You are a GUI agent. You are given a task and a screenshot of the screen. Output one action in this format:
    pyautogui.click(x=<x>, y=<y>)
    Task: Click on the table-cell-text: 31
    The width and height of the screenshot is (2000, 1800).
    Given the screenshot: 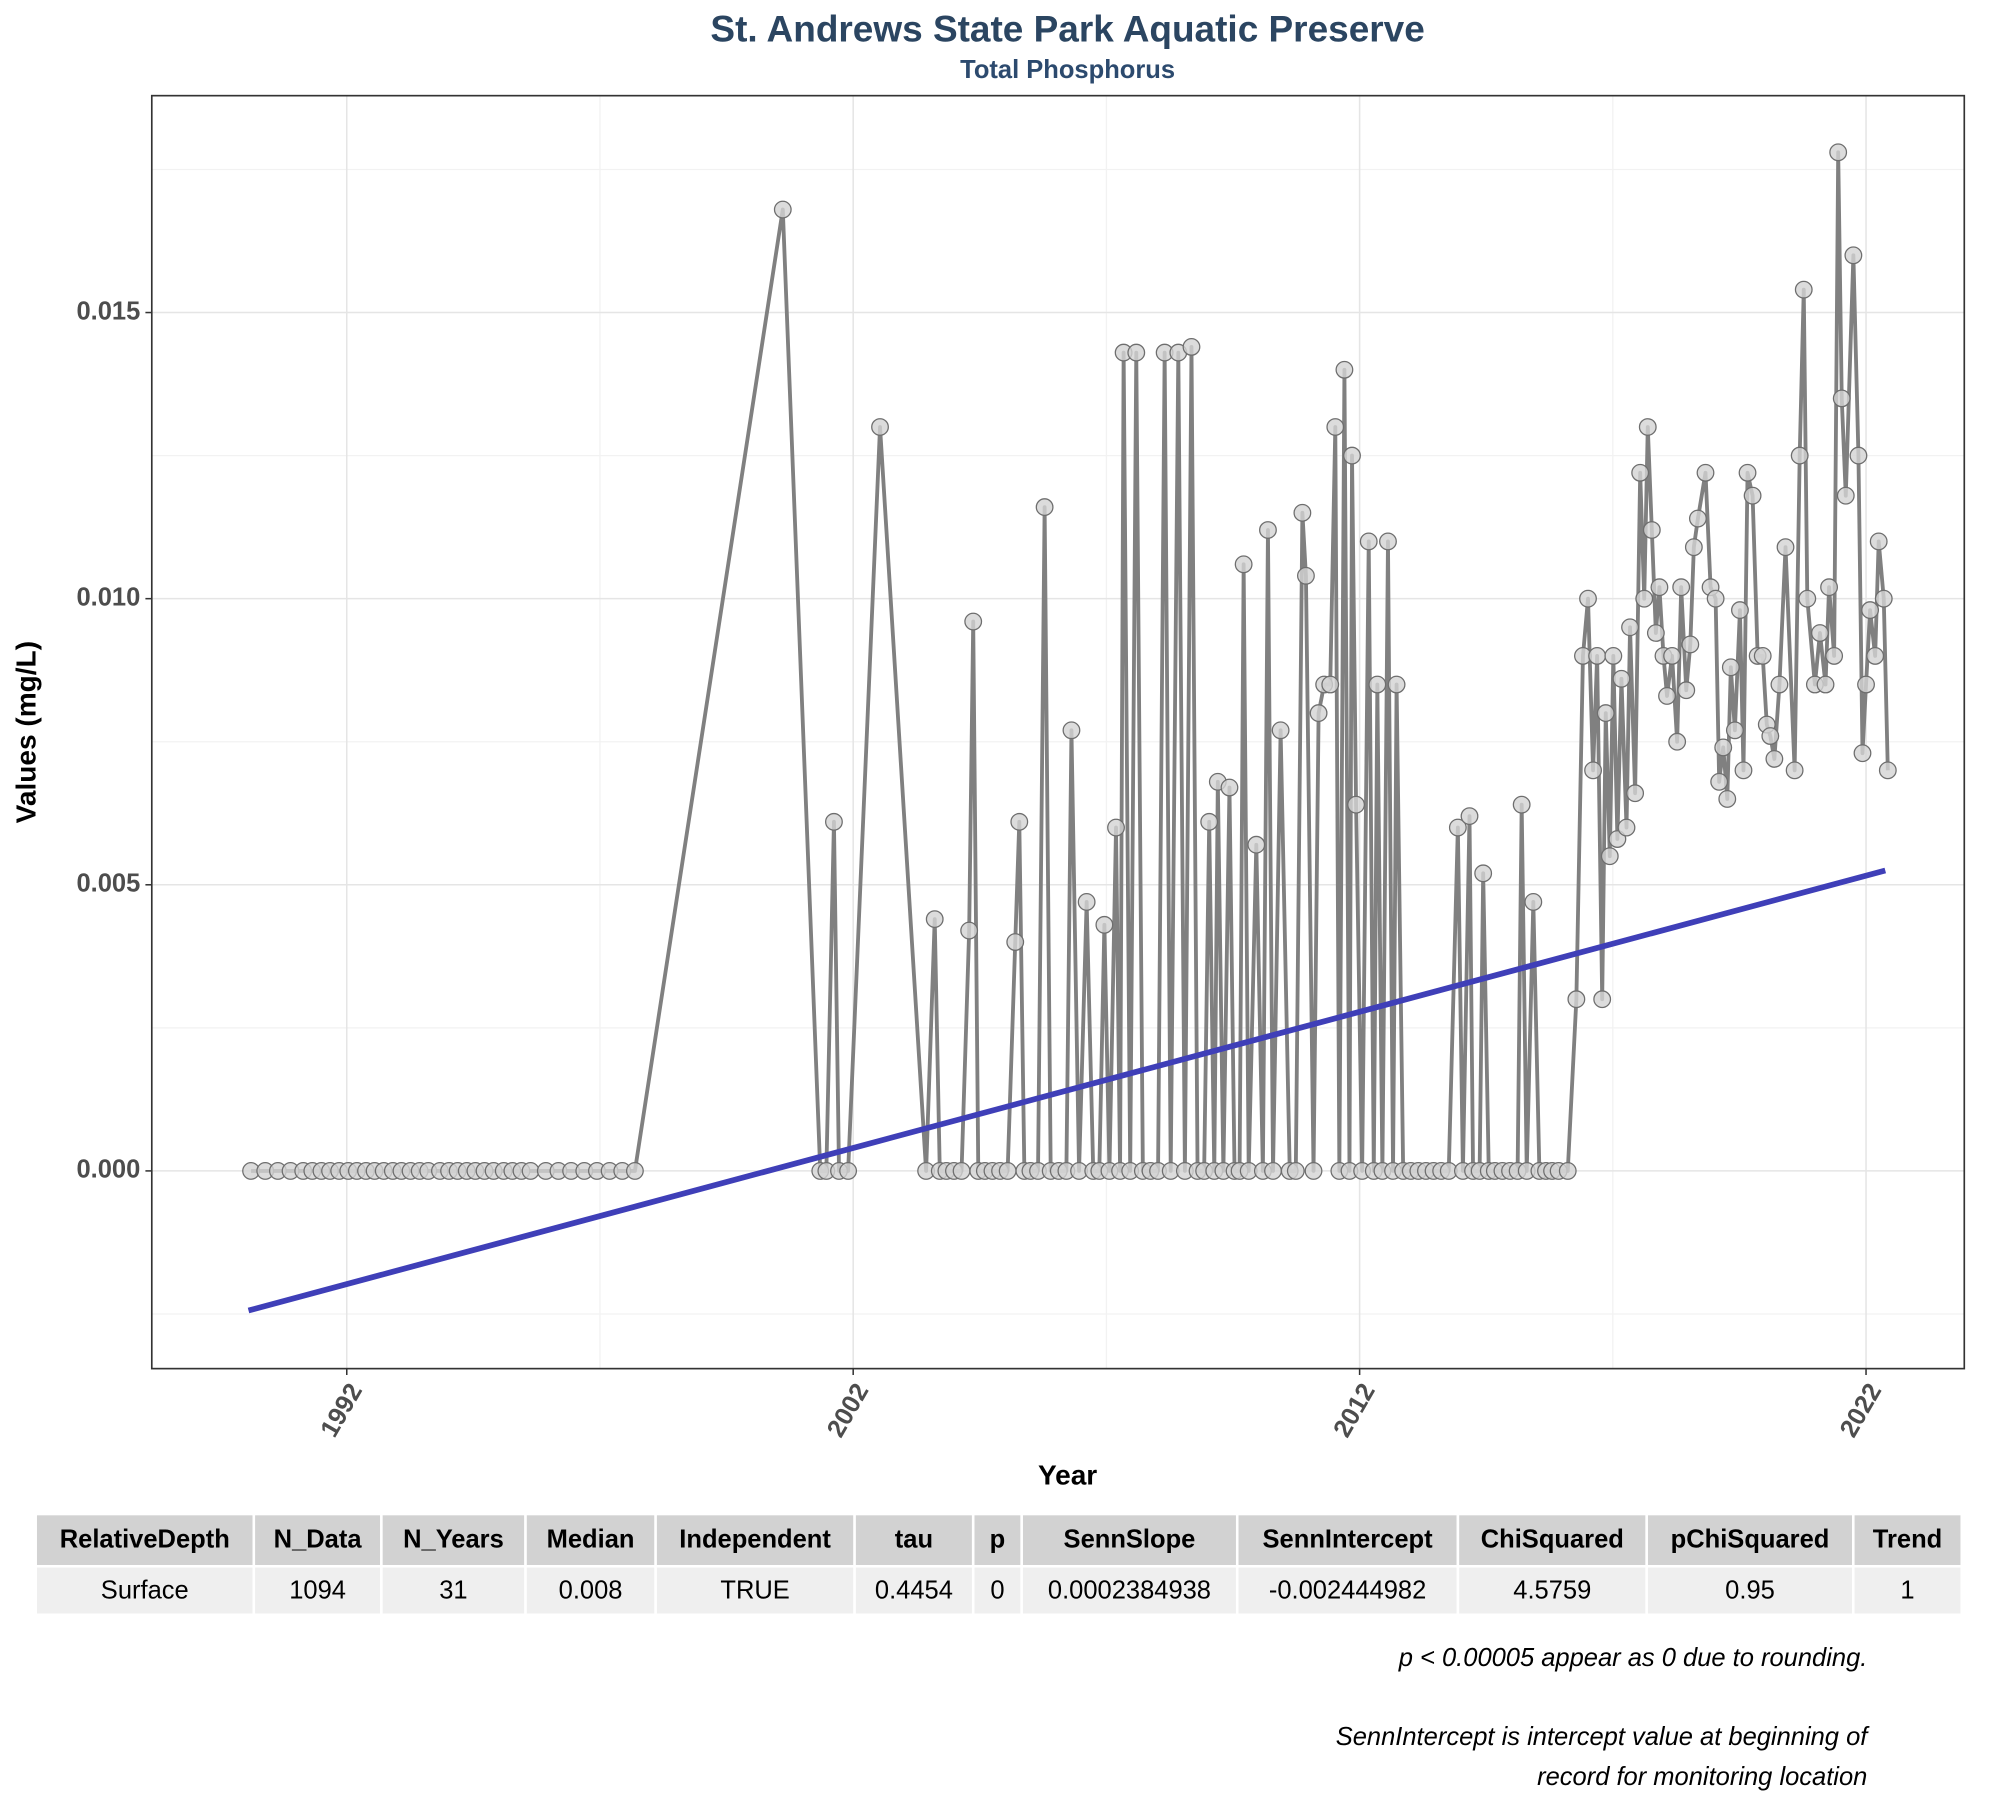 What is the action you would take?
    pyautogui.click(x=453, y=1591)
    